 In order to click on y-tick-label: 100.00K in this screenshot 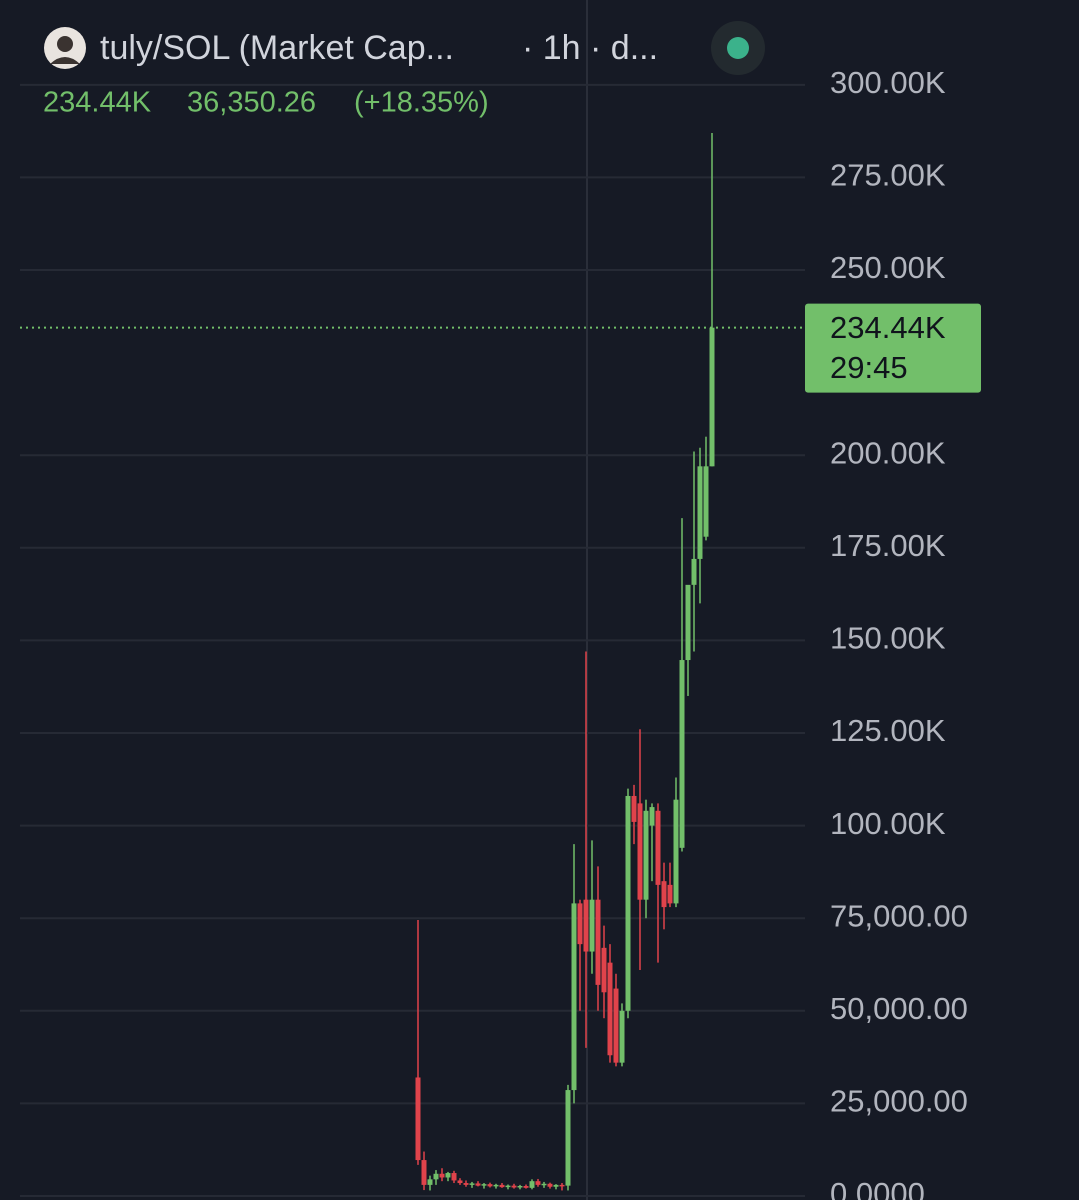, I will do `click(888, 823)`.